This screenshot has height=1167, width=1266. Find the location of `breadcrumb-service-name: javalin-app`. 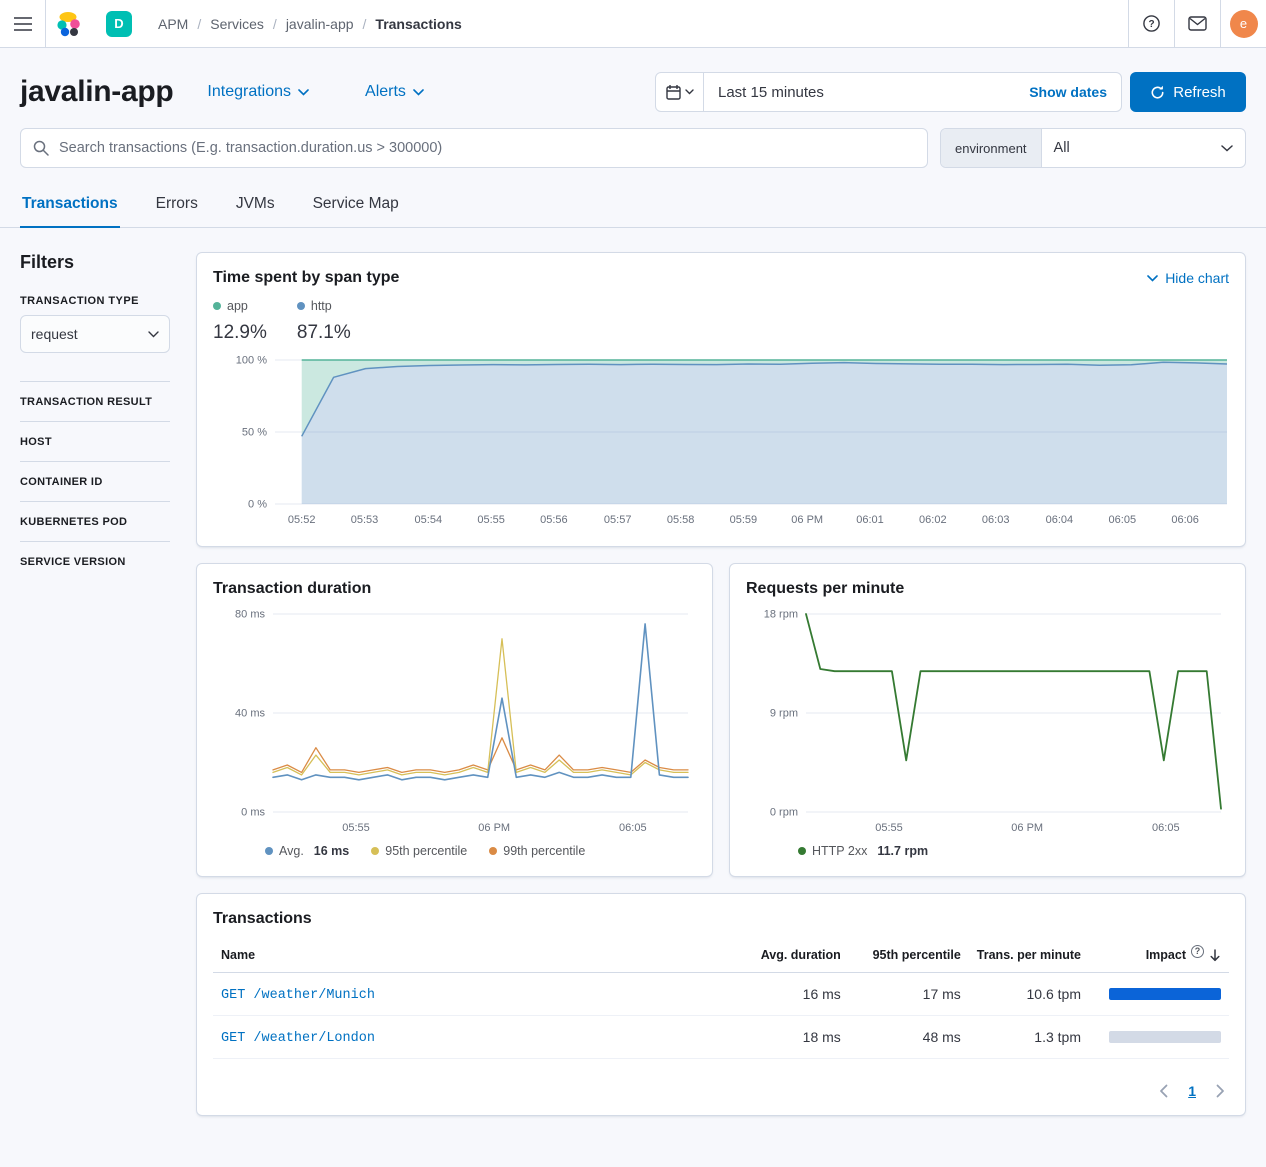

breadcrumb-service-name: javalin-app is located at coordinates (309, 24).